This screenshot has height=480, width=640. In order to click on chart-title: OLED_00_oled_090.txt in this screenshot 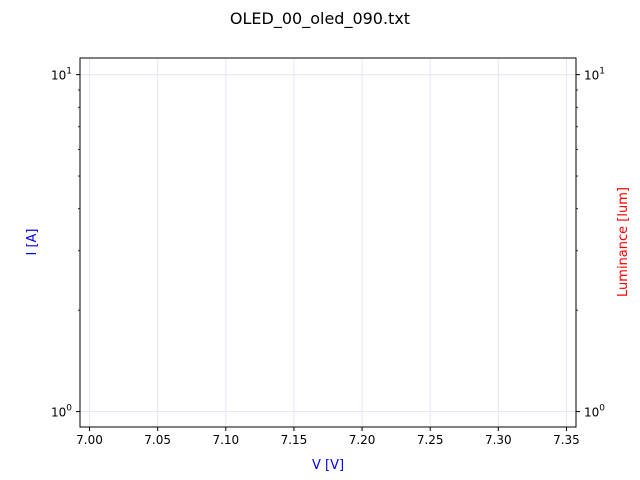, I will do `click(320, 19)`.